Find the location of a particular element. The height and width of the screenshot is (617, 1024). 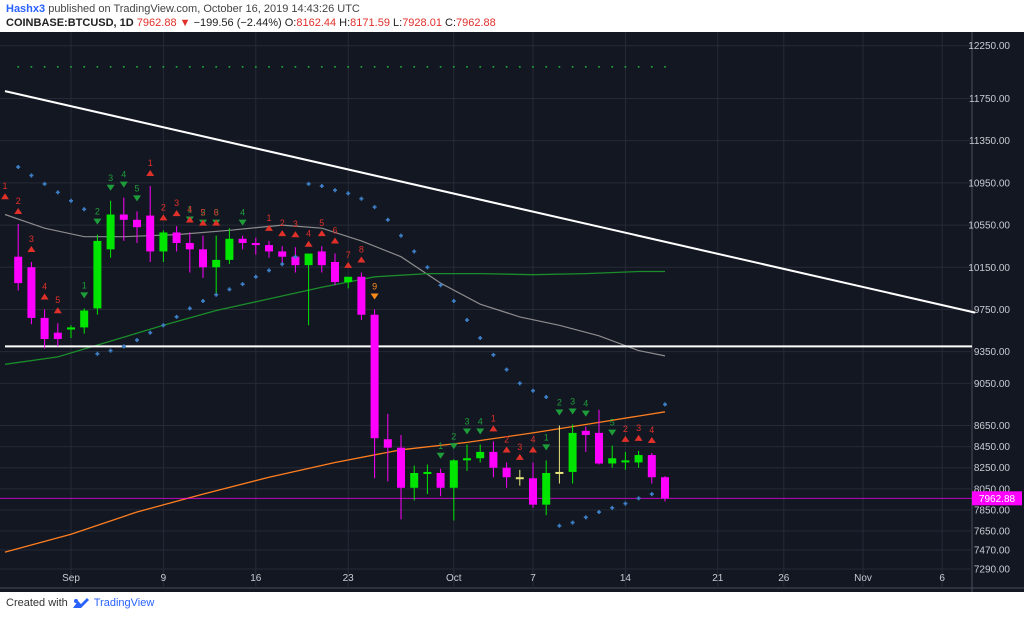

tradingview-brand-link: TradingView is located at coordinates (124, 603).